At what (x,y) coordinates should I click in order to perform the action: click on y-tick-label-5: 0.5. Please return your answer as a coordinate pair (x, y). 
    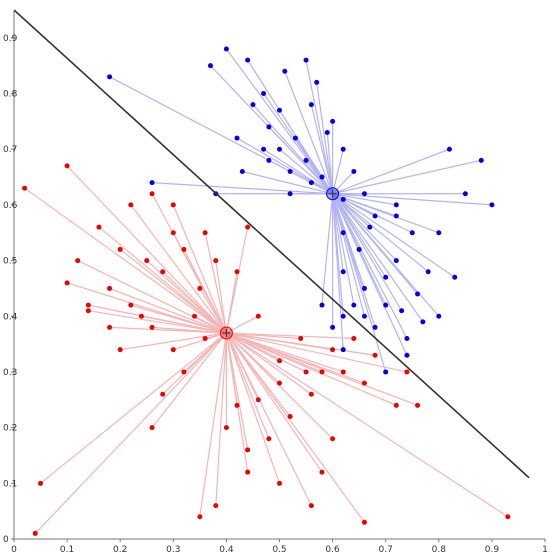
    Looking at the image, I should click on (10, 262).